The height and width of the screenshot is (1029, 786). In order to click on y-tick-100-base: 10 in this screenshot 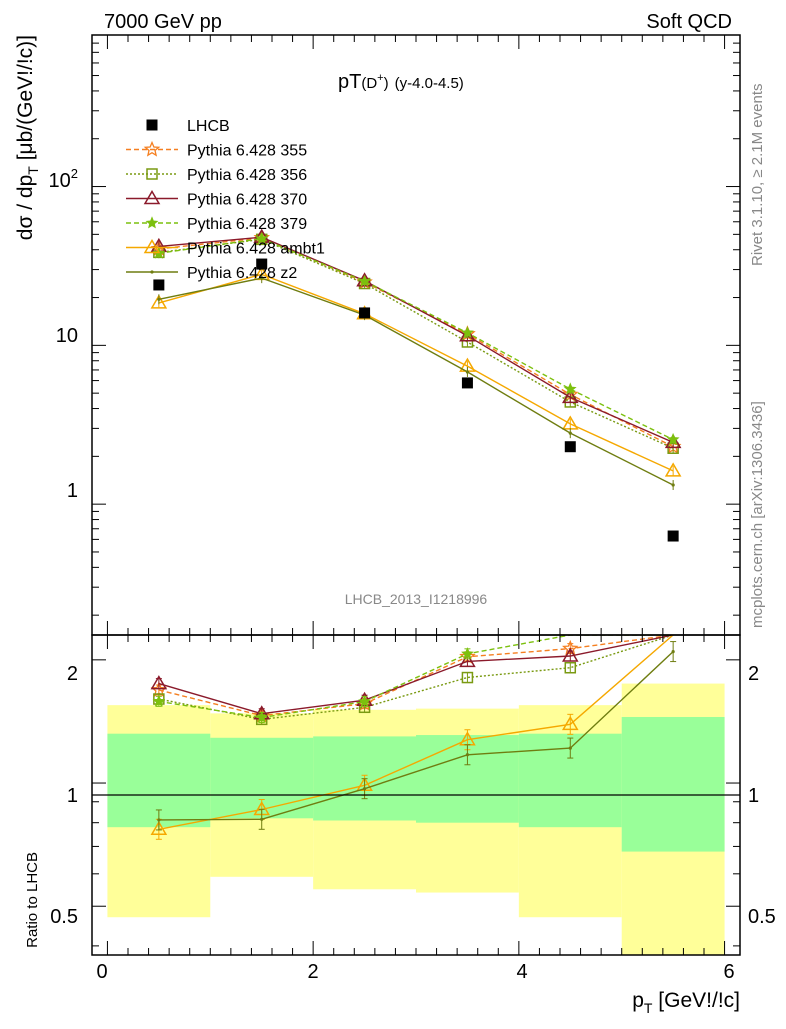, I will do `click(60, 181)`.